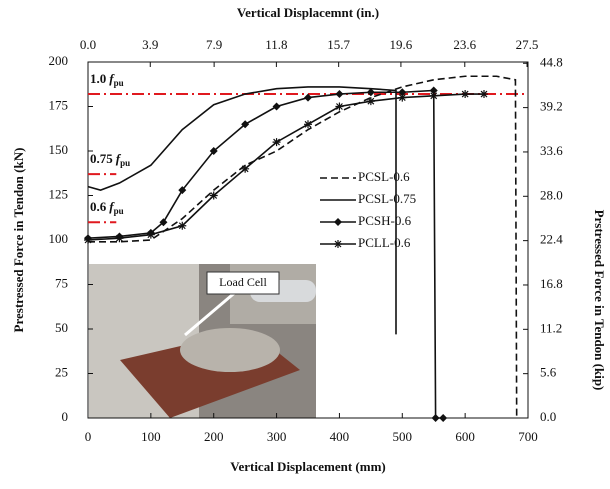  What do you see at coordinates (65, 416) in the screenshot?
I see `y-tick-label: 0` at bounding box center [65, 416].